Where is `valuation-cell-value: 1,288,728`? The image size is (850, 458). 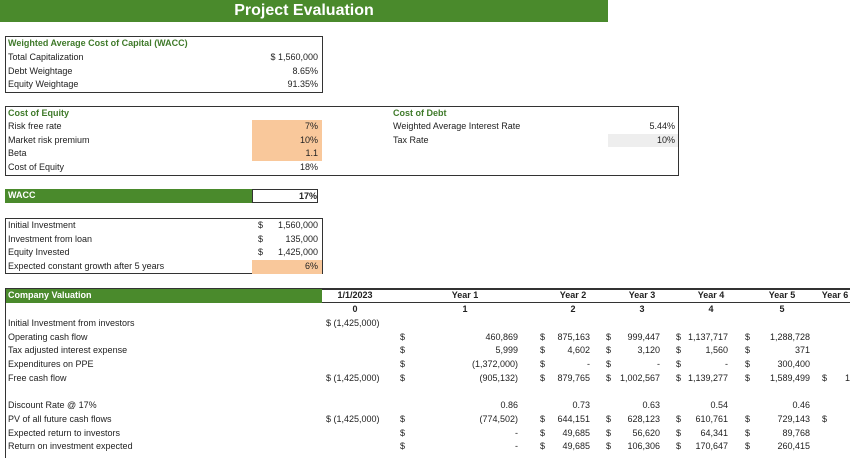 valuation-cell-value: 1,288,728 is located at coordinates (789, 336).